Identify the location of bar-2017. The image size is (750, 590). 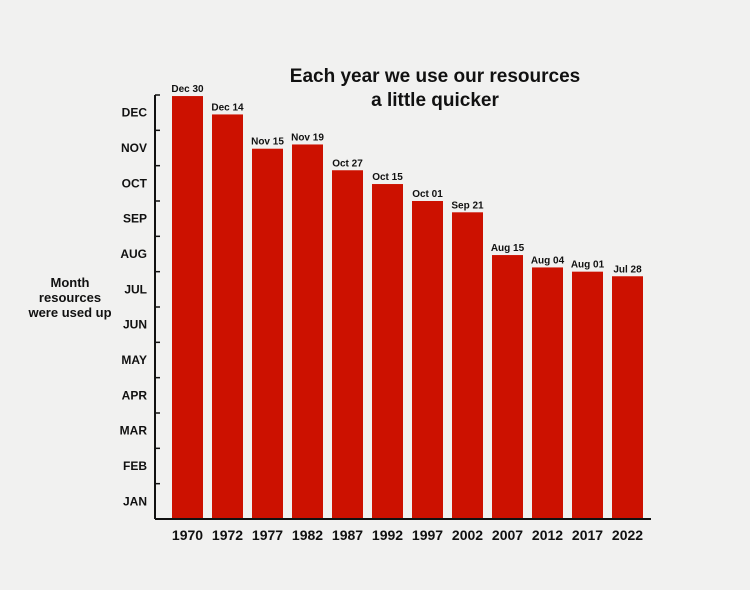
(587, 395).